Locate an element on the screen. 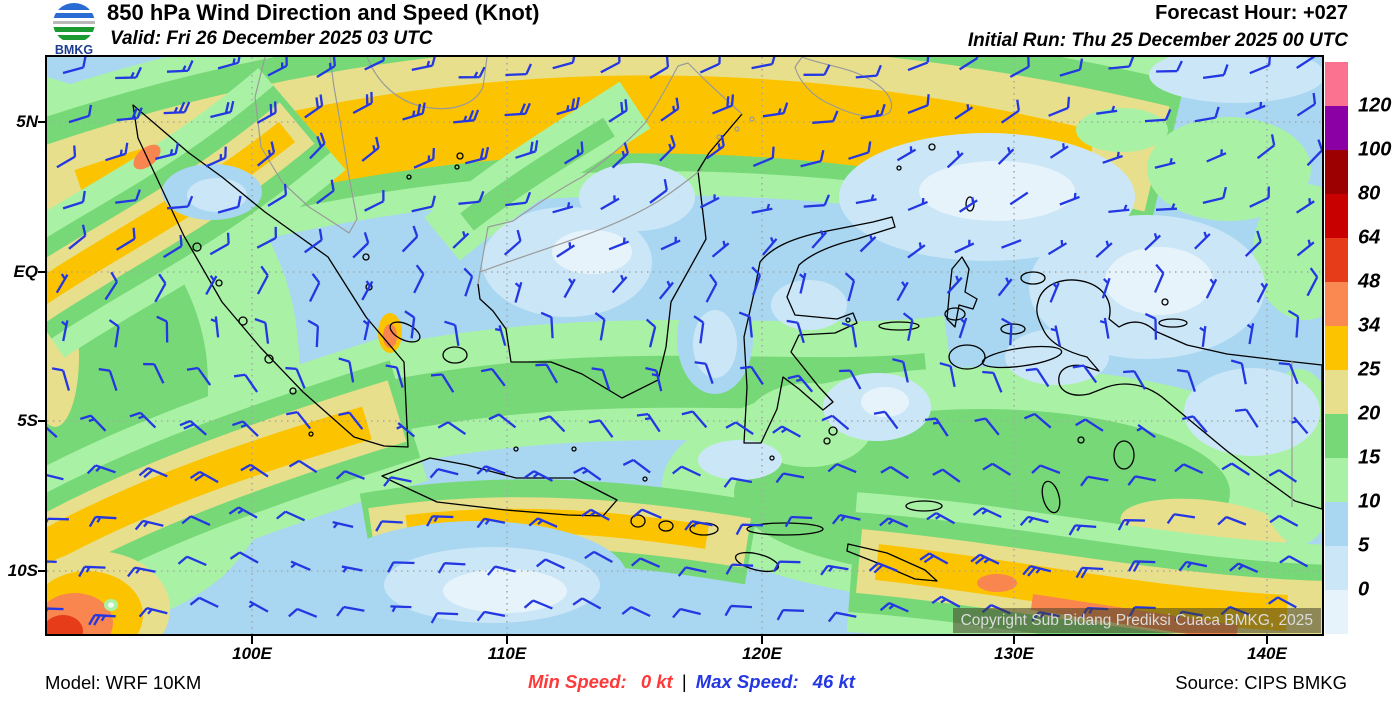 The width and height of the screenshot is (1400, 709). legend-boundary-label: 80 is located at coordinates (1369, 193).